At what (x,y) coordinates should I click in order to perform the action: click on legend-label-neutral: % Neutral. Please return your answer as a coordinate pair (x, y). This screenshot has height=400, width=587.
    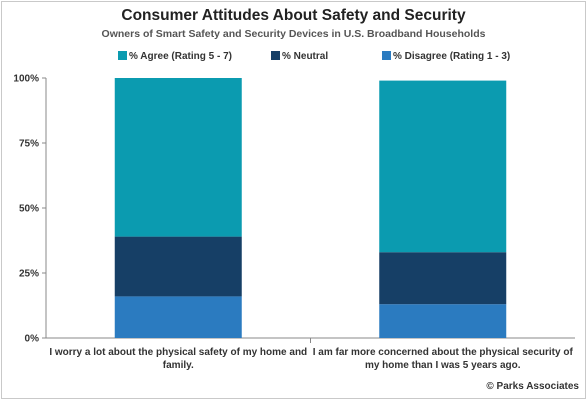
    Looking at the image, I should click on (305, 56).